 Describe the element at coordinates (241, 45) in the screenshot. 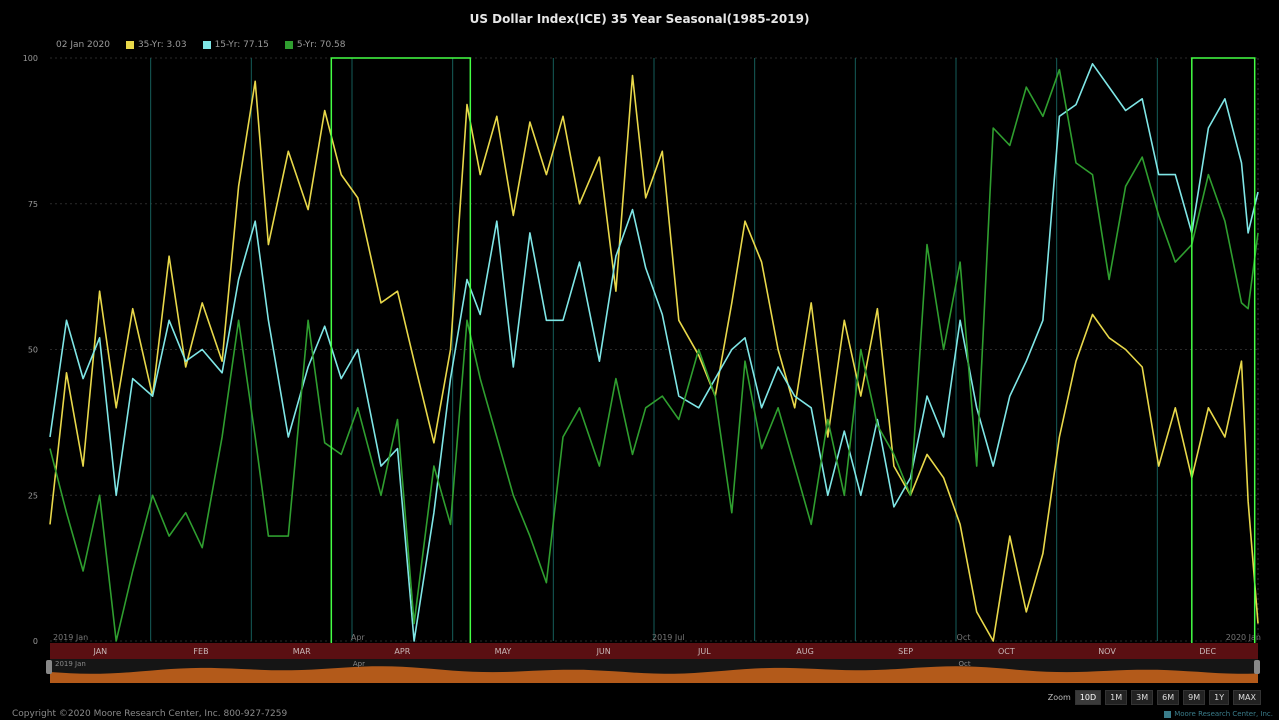

I see `legend-label-15yr: 15-Yr: 77.15` at that location.